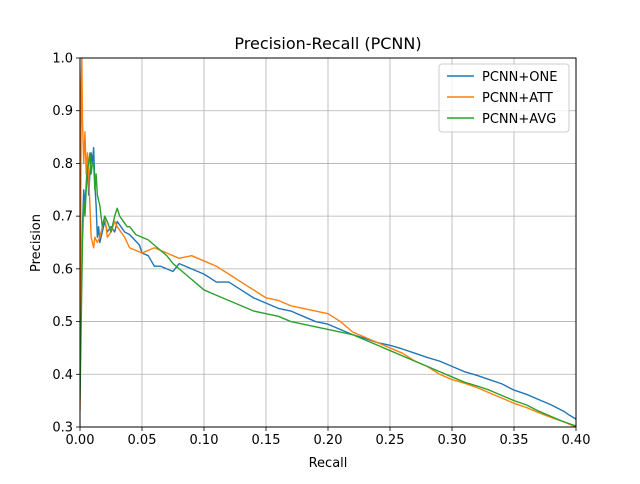  Describe the element at coordinates (519, 77) in the screenshot. I see `legend-label-pcnn-one: PCNN+ONE` at that location.